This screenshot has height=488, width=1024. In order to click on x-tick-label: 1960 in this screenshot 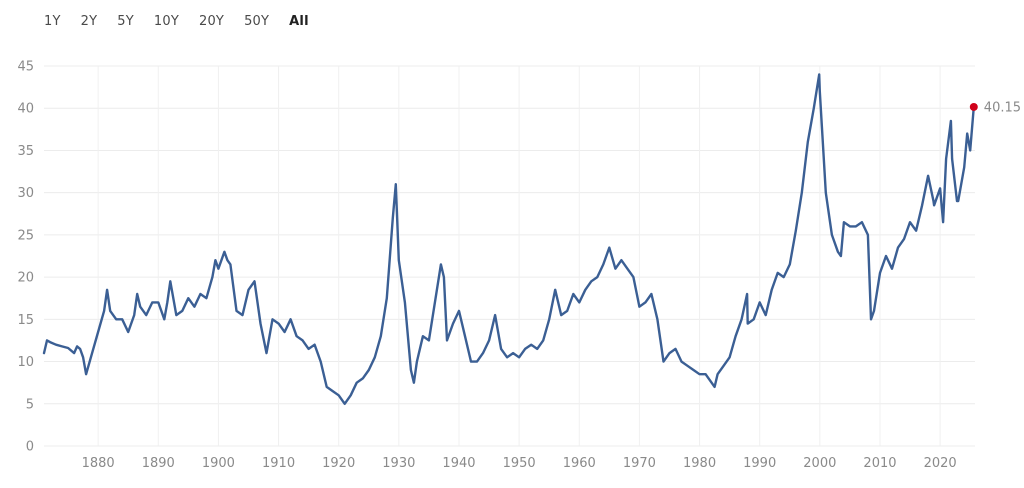, I will do `click(579, 463)`.